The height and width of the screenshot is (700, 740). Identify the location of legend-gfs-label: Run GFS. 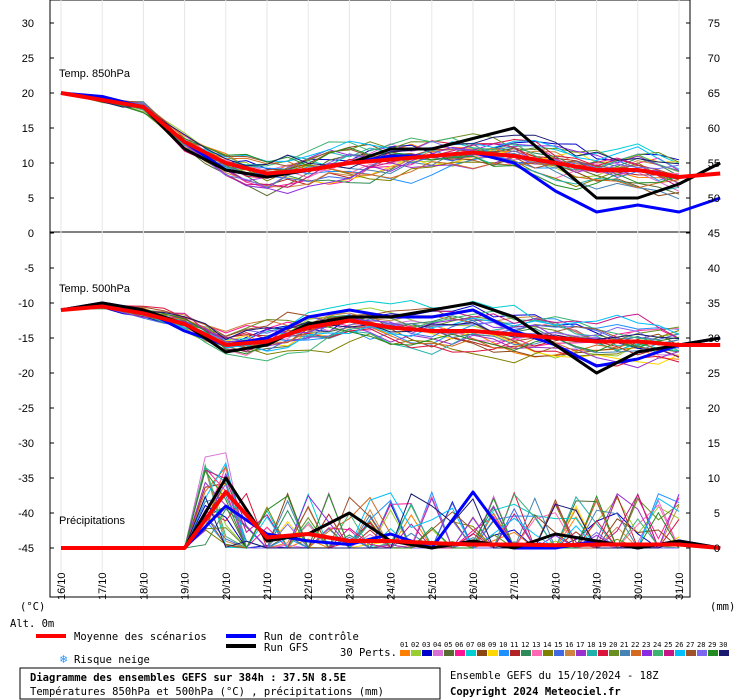
(286, 648).